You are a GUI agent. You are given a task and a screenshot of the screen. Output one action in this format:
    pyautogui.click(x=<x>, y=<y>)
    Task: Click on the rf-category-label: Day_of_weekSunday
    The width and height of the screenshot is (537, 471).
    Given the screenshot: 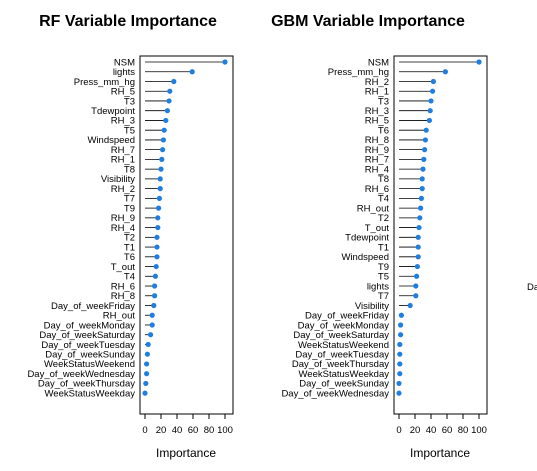 What is the action you would take?
    pyautogui.click(x=90, y=355)
    